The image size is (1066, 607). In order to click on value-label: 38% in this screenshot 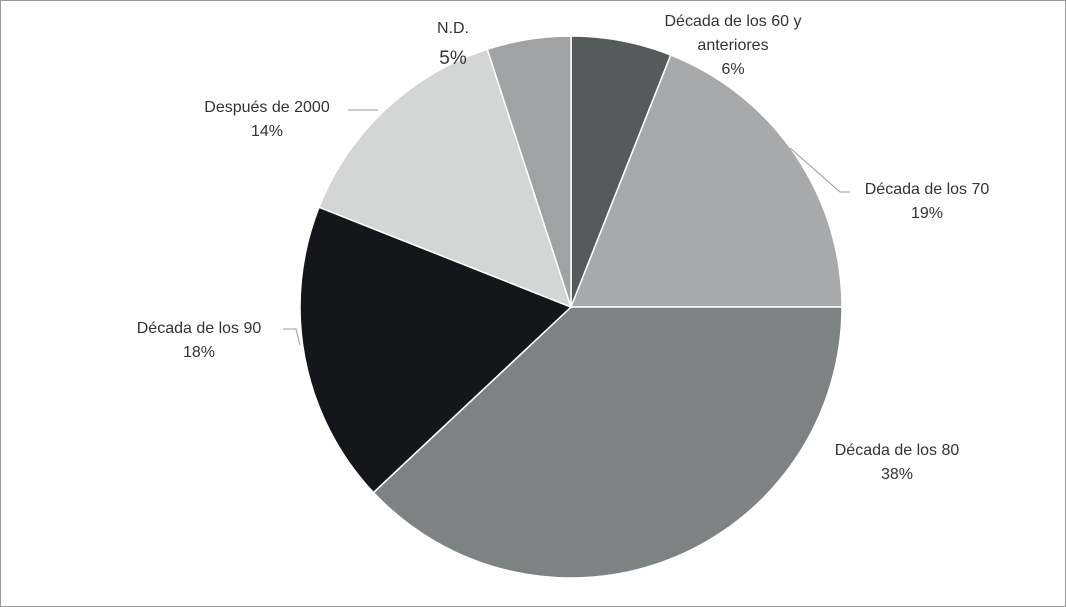, I will do `click(897, 474)`.